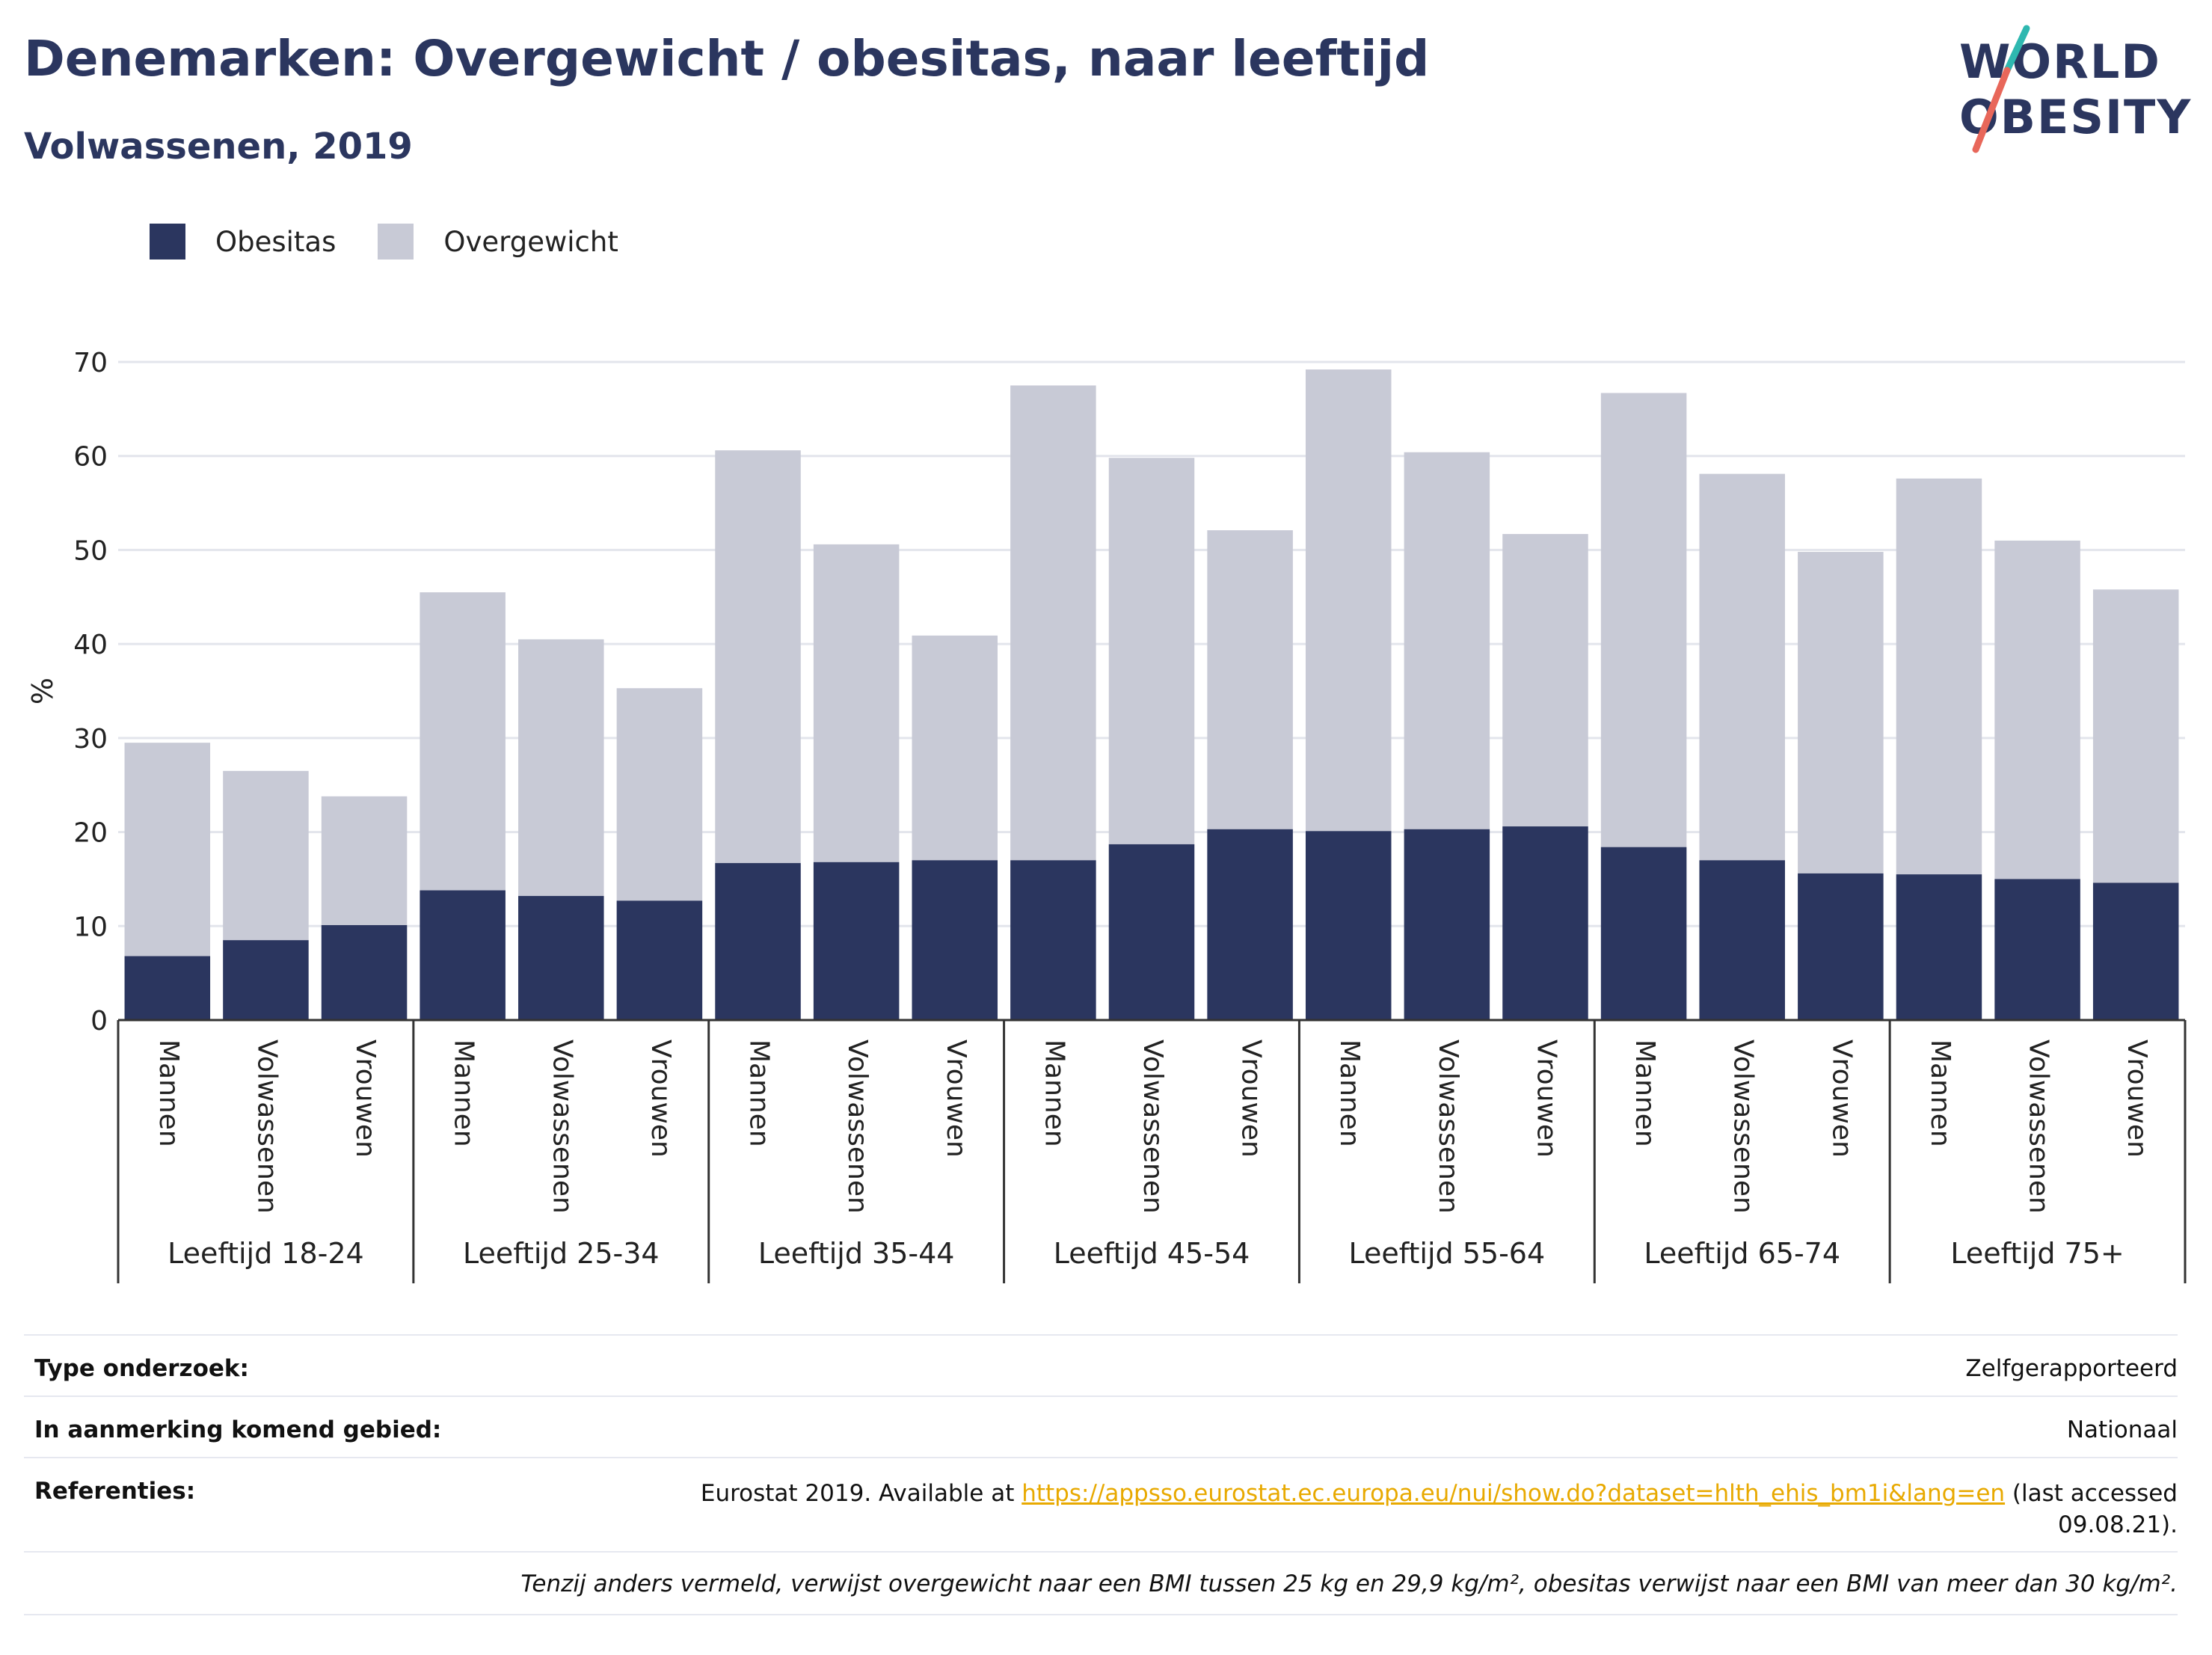  I want to click on x-group-label: Leeftijd 45-54, so click(1152, 1253).